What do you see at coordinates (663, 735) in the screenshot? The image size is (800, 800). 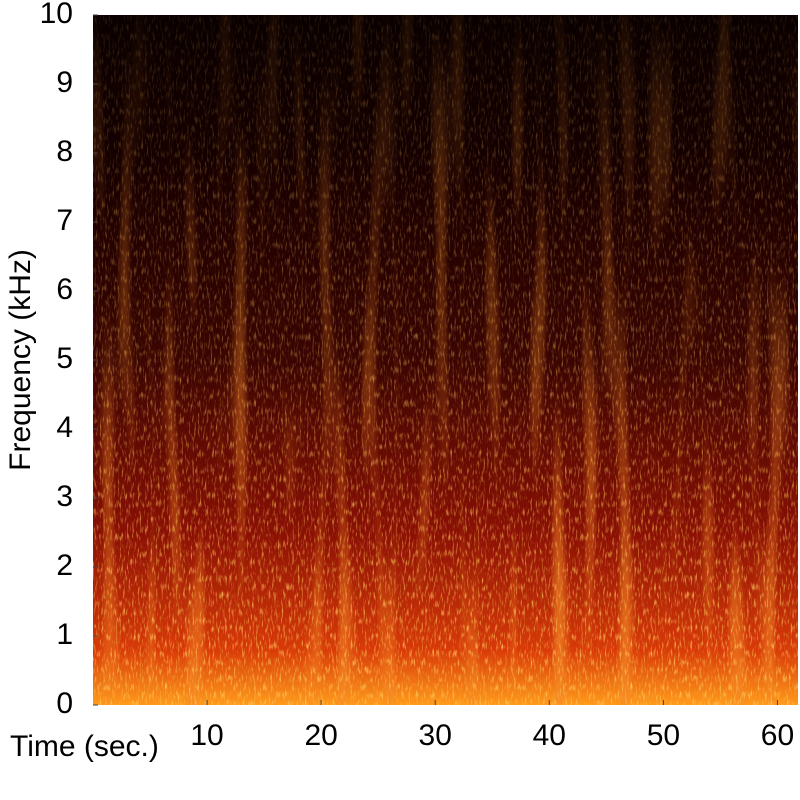 I see `x-tick-label: 50` at bounding box center [663, 735].